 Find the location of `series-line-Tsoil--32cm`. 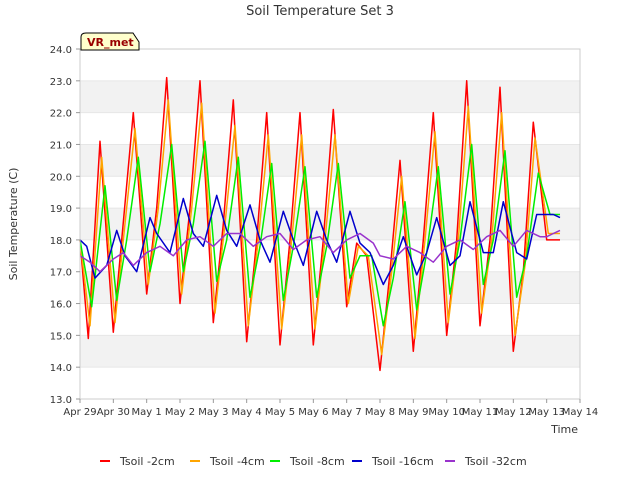

series-line-Tsoil--32cm is located at coordinates (320, 251).